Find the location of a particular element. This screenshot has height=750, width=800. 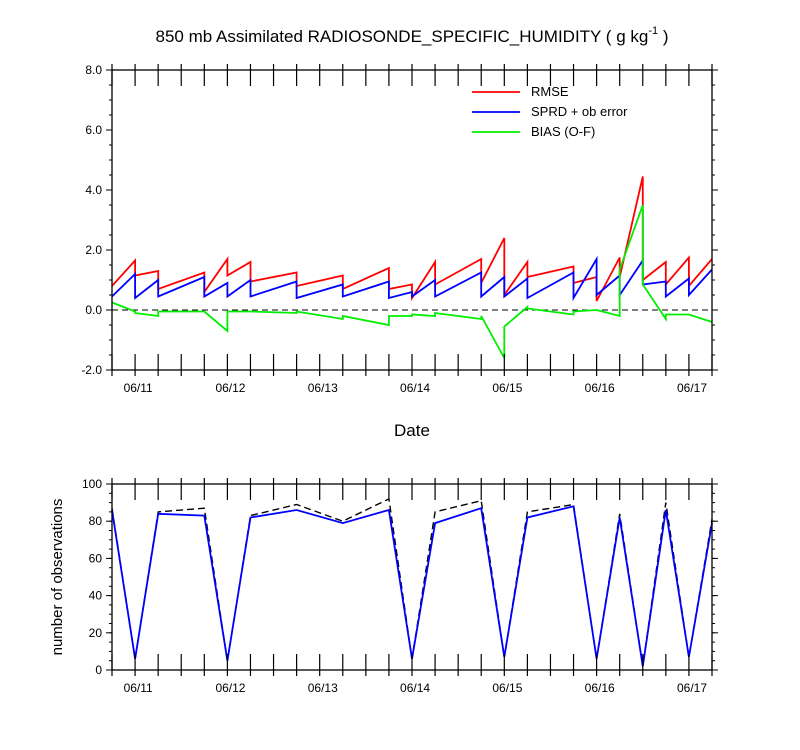

bottom-ytick-label: 20 is located at coordinates (96, 633).